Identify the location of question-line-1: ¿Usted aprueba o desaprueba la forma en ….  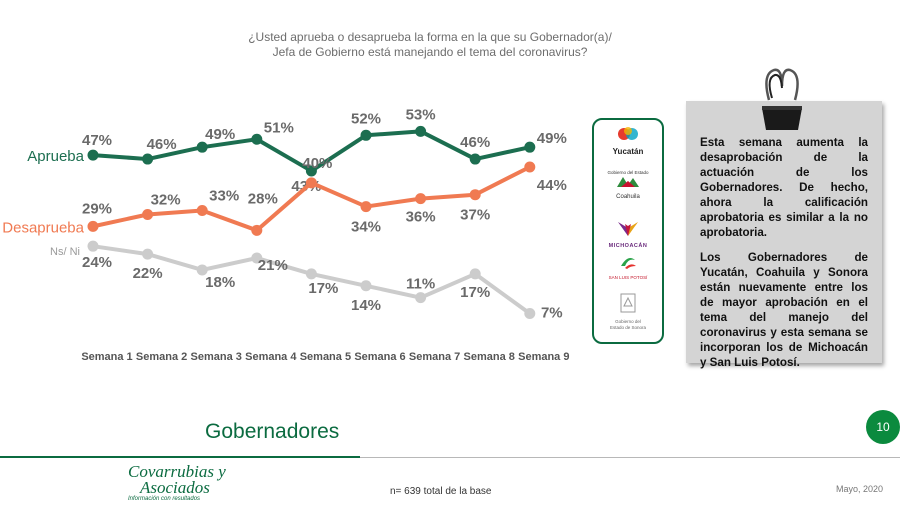
(430, 37).